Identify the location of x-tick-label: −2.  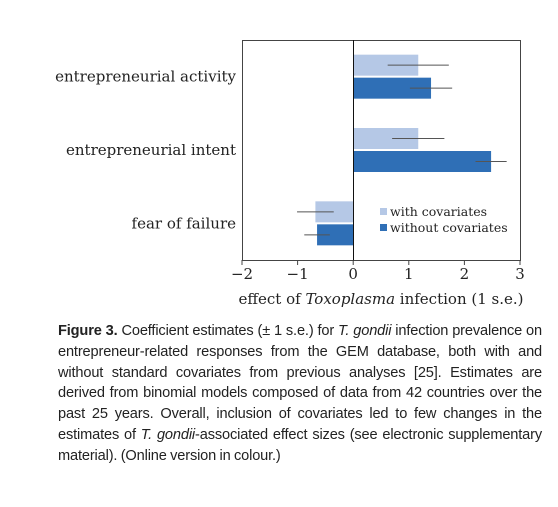
(242, 274).